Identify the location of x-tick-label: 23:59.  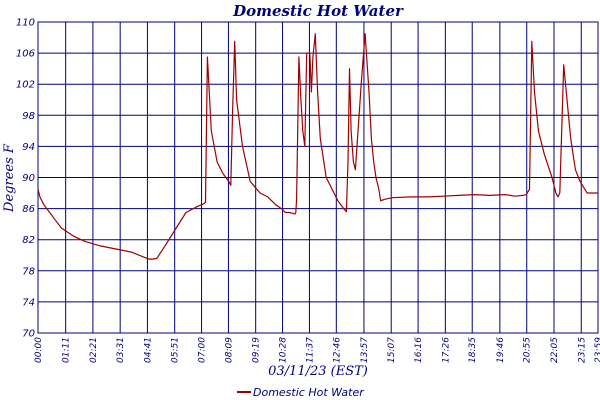
(597, 350).